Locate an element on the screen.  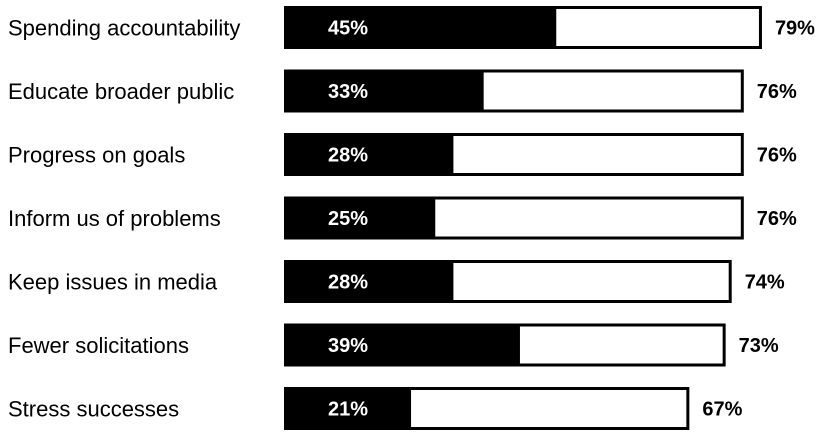
category-label: Stress successes is located at coordinates (93, 409).